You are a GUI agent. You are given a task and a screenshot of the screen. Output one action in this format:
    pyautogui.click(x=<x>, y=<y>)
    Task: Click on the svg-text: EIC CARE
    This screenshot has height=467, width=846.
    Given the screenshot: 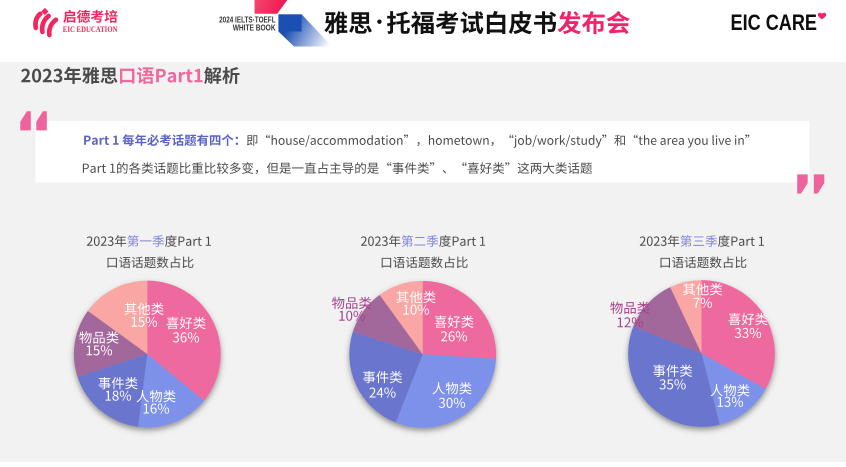 What is the action you would take?
    pyautogui.click(x=774, y=22)
    